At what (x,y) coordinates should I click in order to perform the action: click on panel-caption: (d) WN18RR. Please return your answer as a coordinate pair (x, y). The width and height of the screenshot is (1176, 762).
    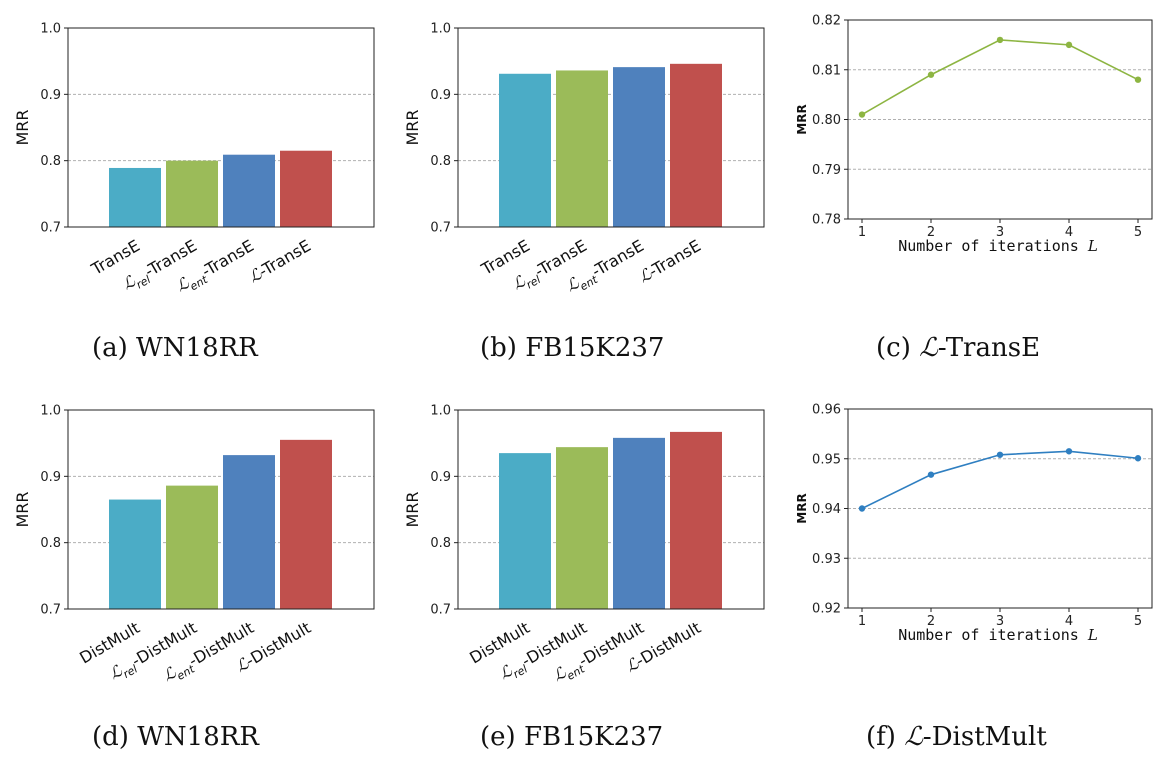
    Looking at the image, I should click on (176, 737).